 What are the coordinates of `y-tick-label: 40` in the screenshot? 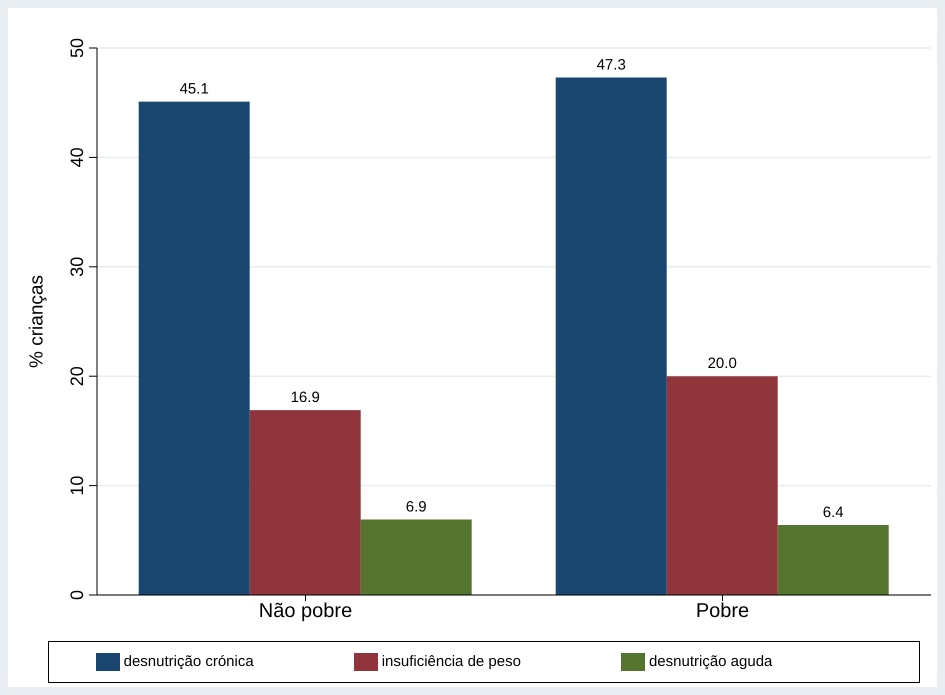 It's located at (77, 157).